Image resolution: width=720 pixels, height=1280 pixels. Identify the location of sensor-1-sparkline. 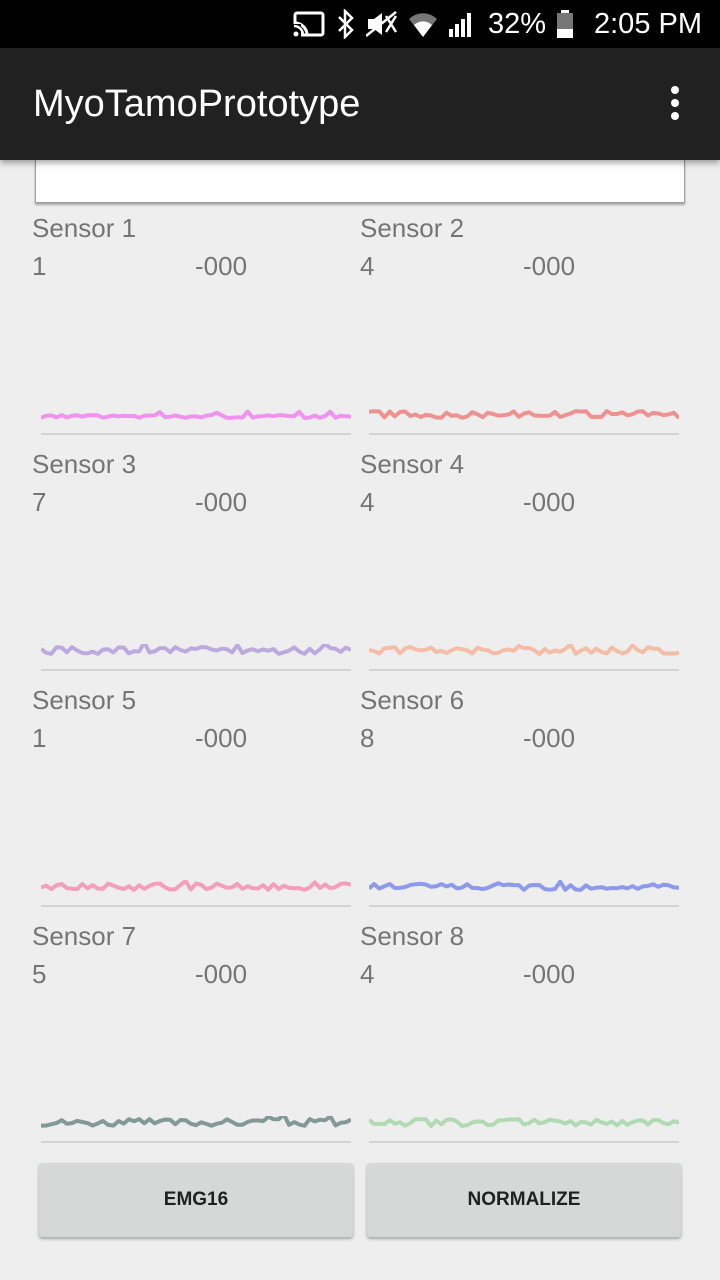
(196, 422).